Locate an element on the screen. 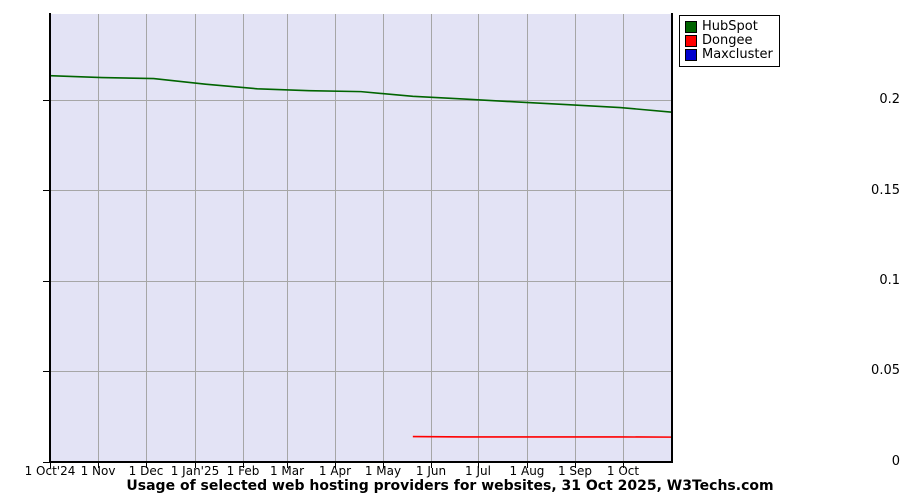 The width and height of the screenshot is (900, 500). gridline-x-1-oct is located at coordinates (623, 238).